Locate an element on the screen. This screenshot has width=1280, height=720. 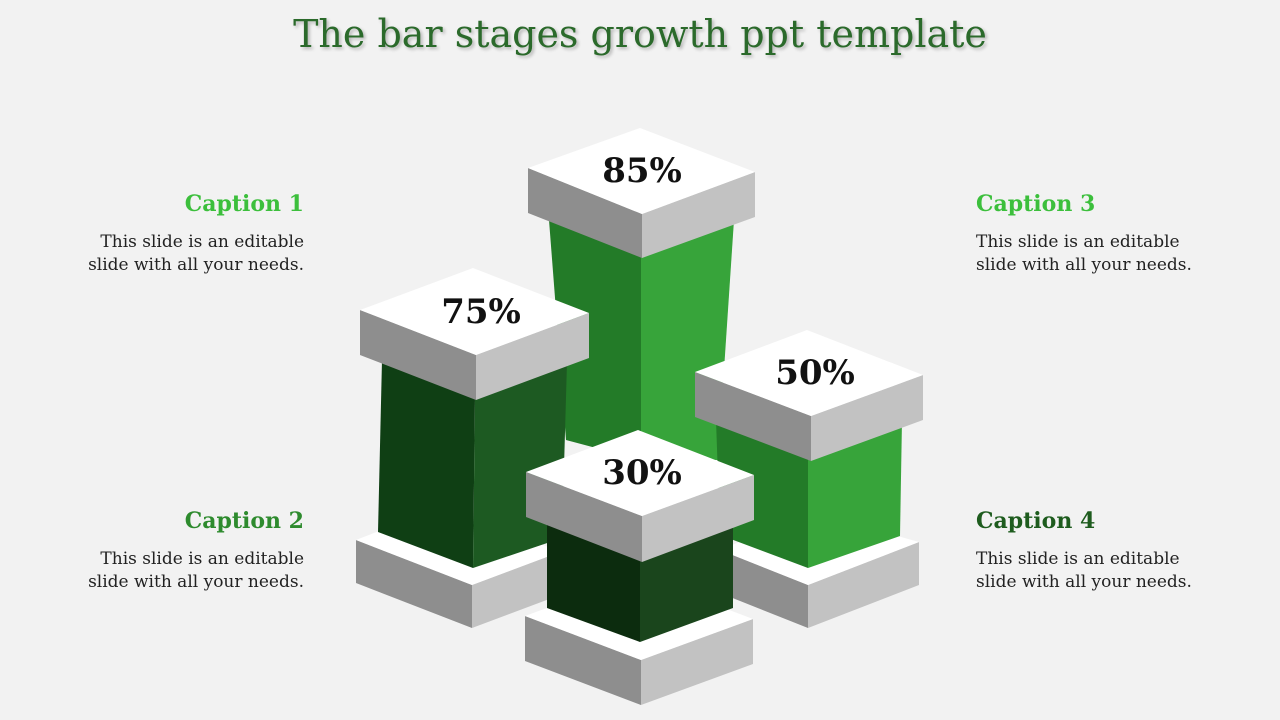
caption-1-heading: Caption 1 is located at coordinates (244, 204).